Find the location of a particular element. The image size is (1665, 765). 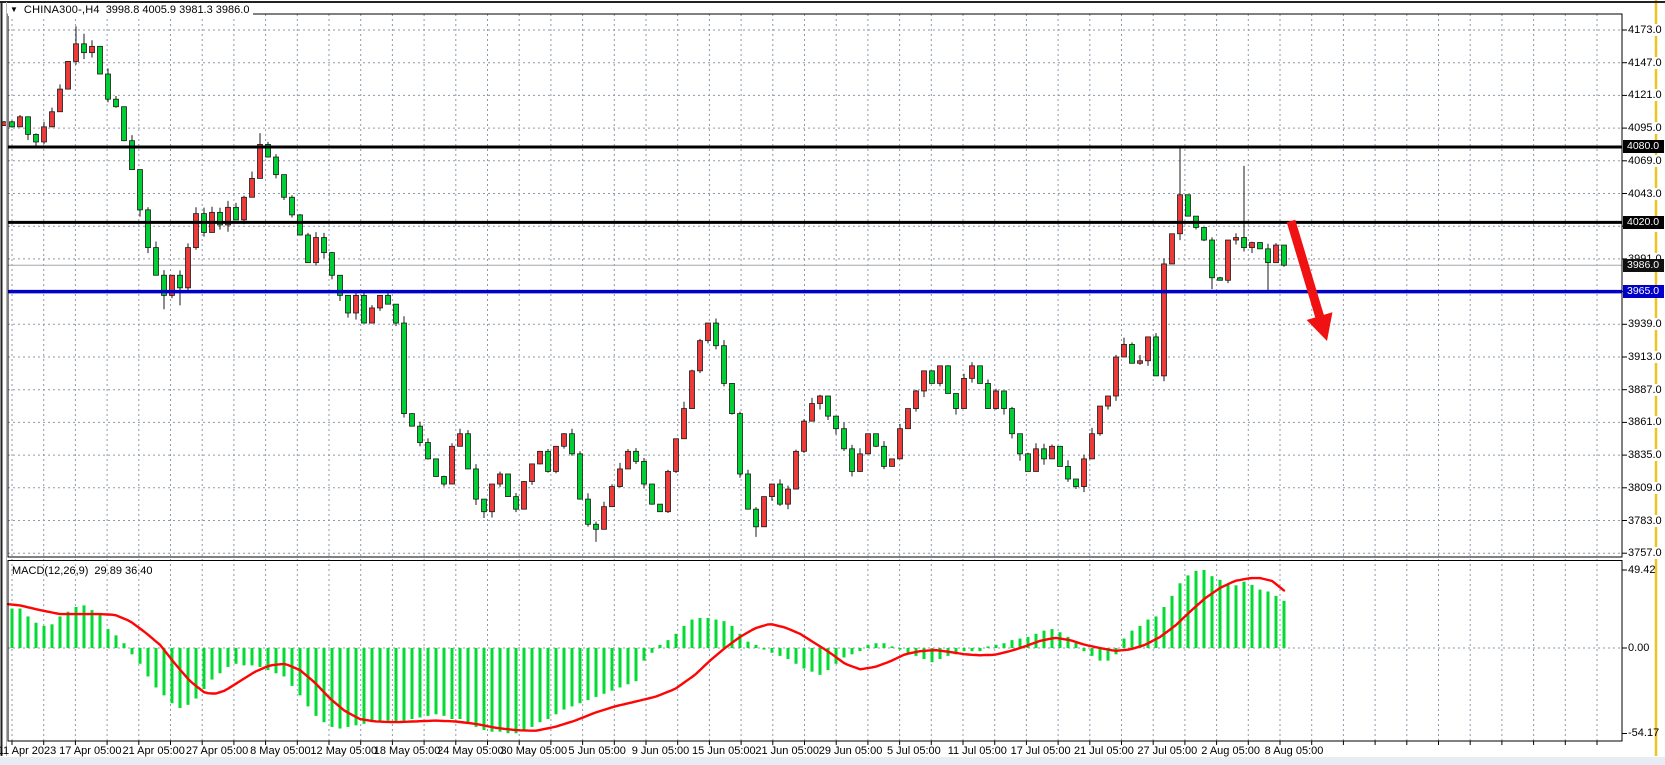

price-tick-label: 3757.0 is located at coordinates (1646, 553).